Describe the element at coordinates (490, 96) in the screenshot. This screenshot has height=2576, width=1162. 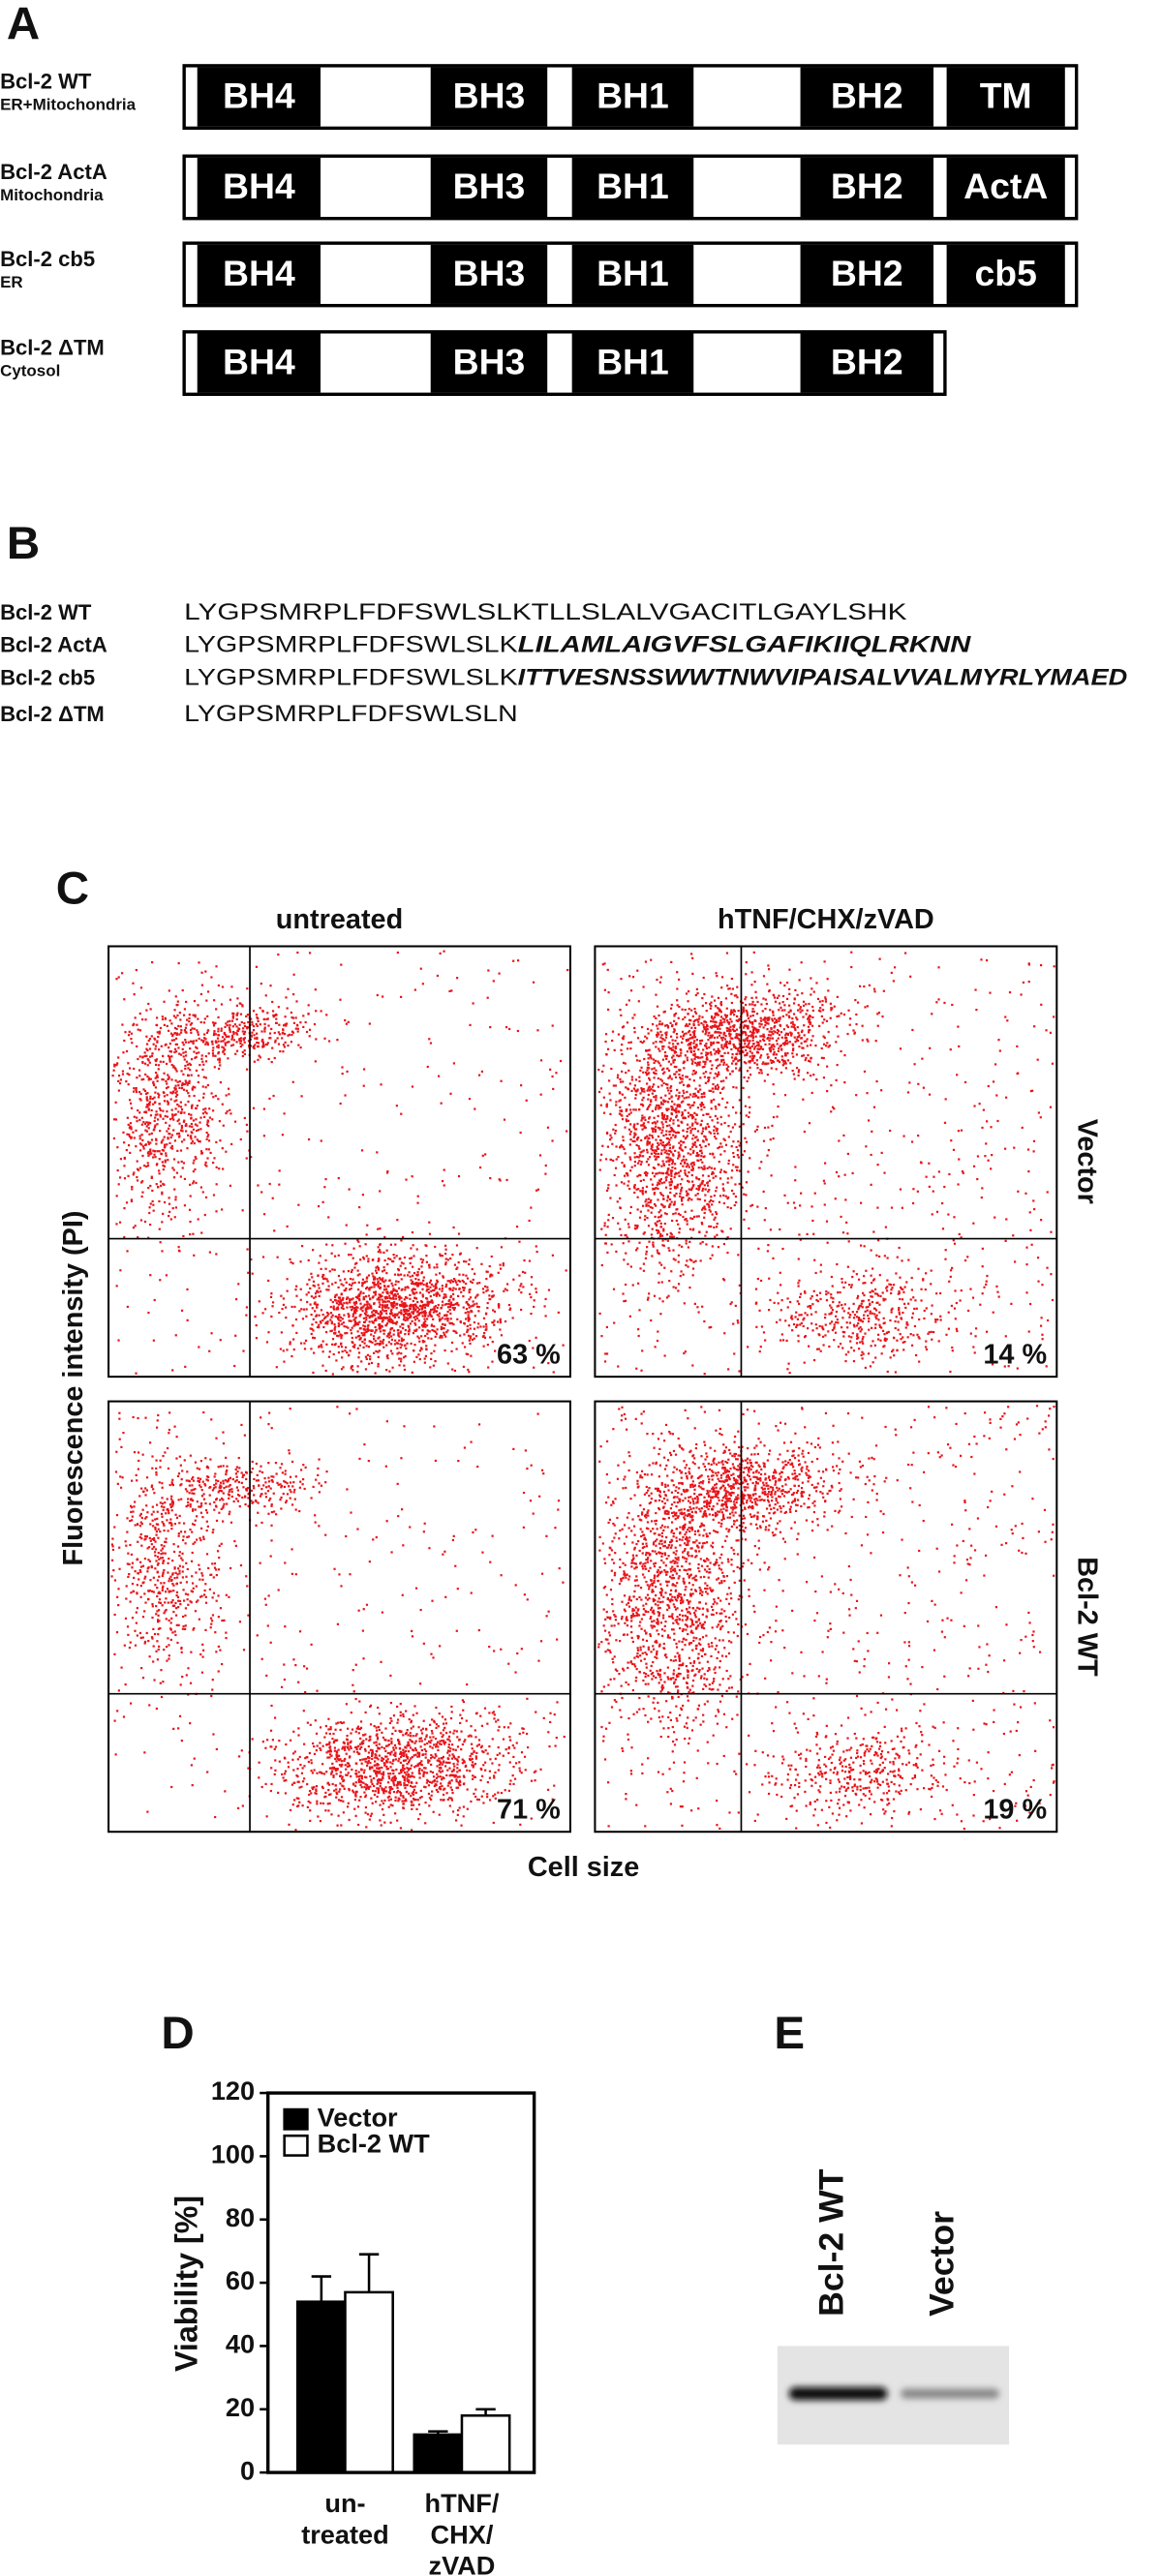
I see `domain-label: BH3` at that location.